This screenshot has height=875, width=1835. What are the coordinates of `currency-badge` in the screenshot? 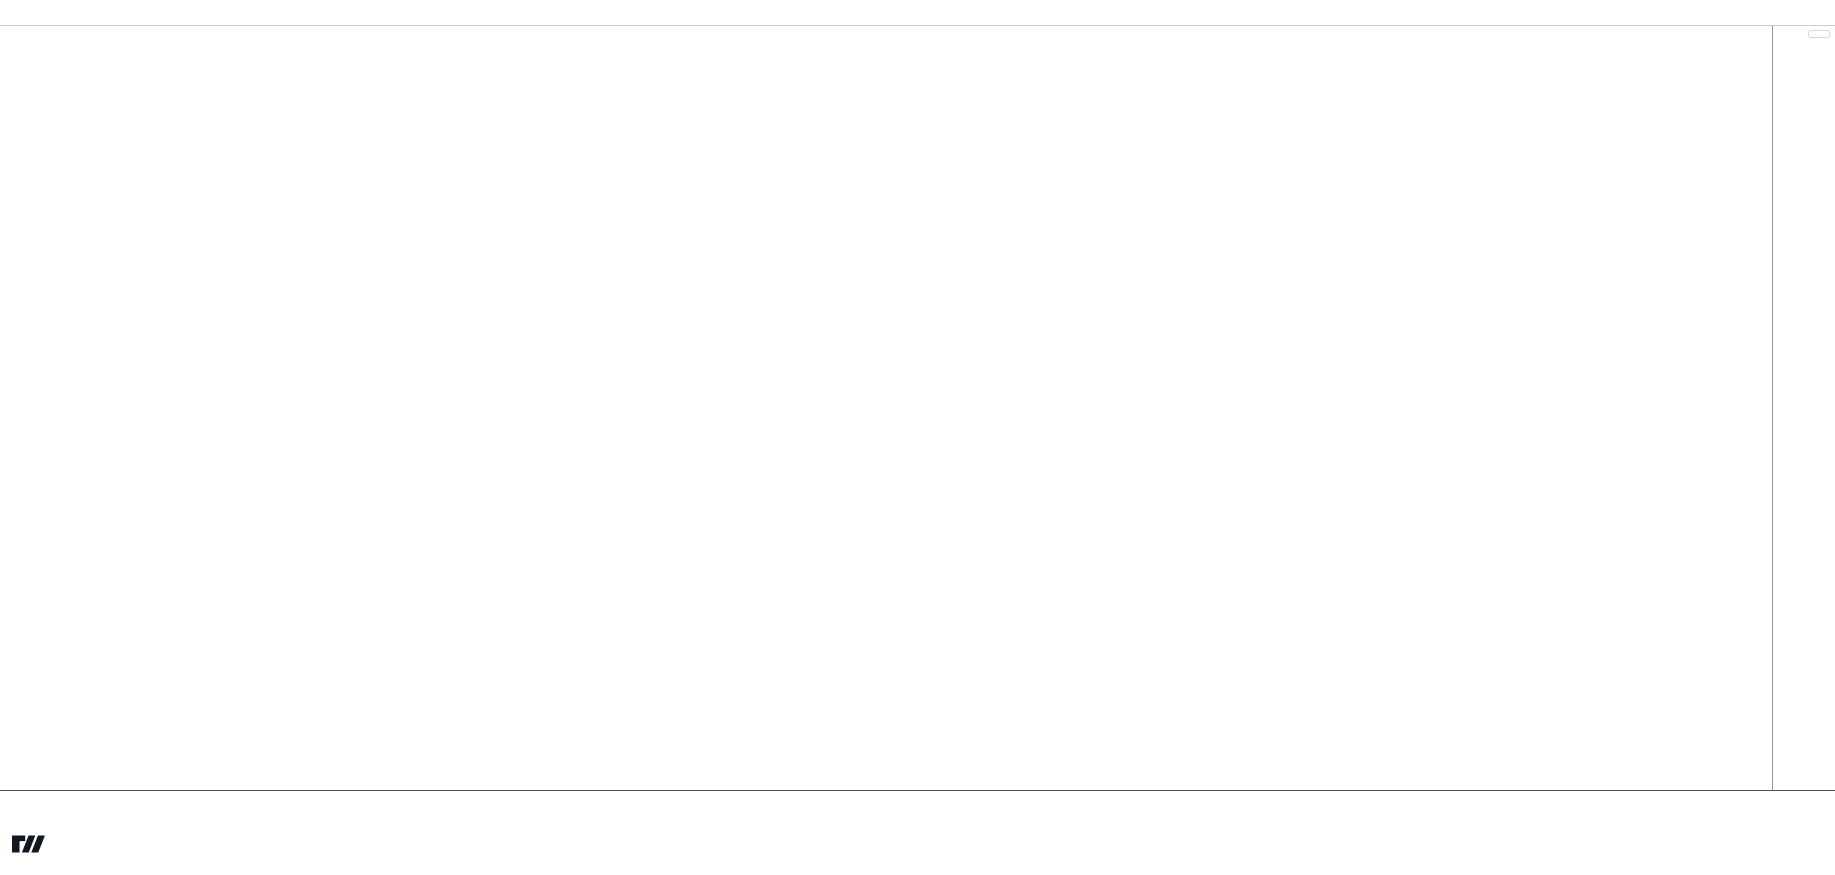 It's located at (1819, 34).